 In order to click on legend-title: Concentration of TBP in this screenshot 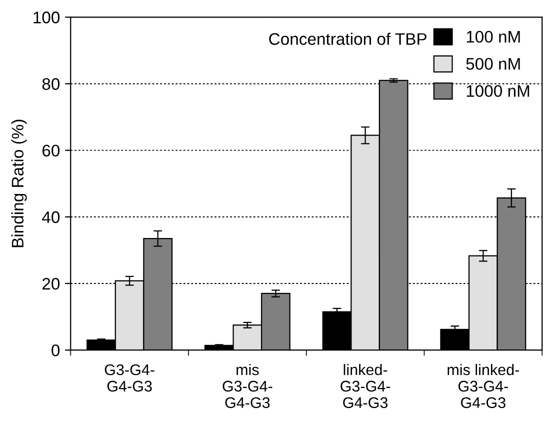, I will do `click(347, 38)`.